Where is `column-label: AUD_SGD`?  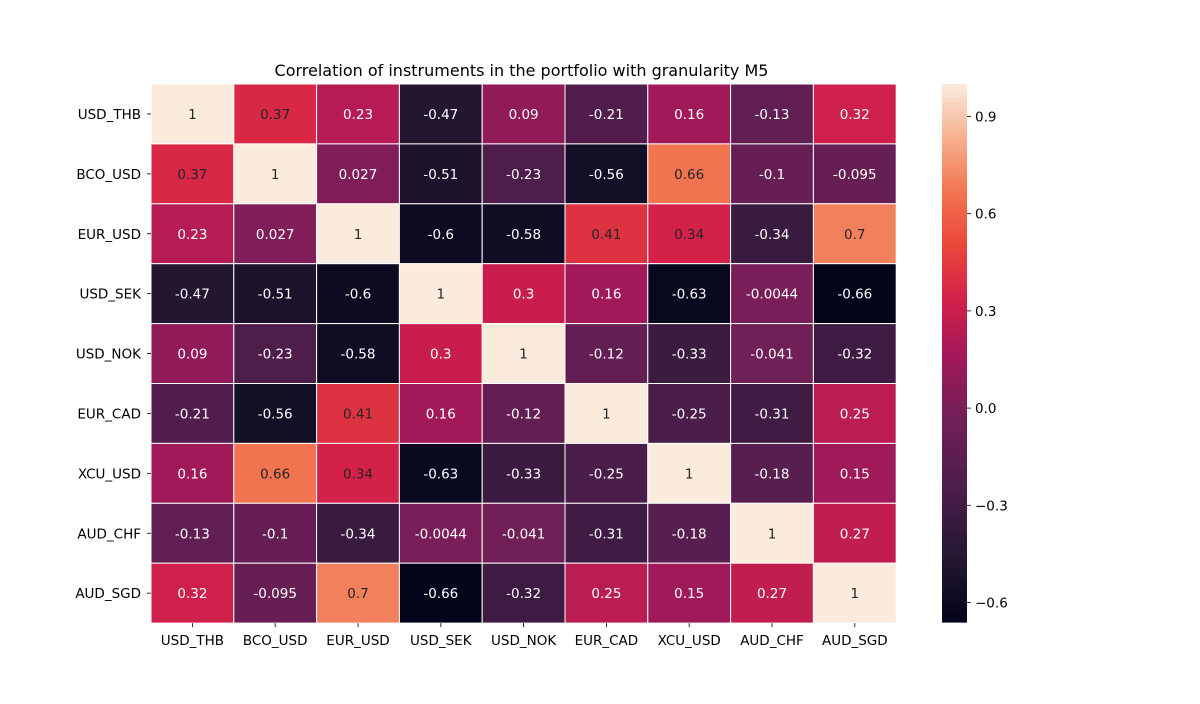 column-label: AUD_SGD is located at coordinates (855, 641).